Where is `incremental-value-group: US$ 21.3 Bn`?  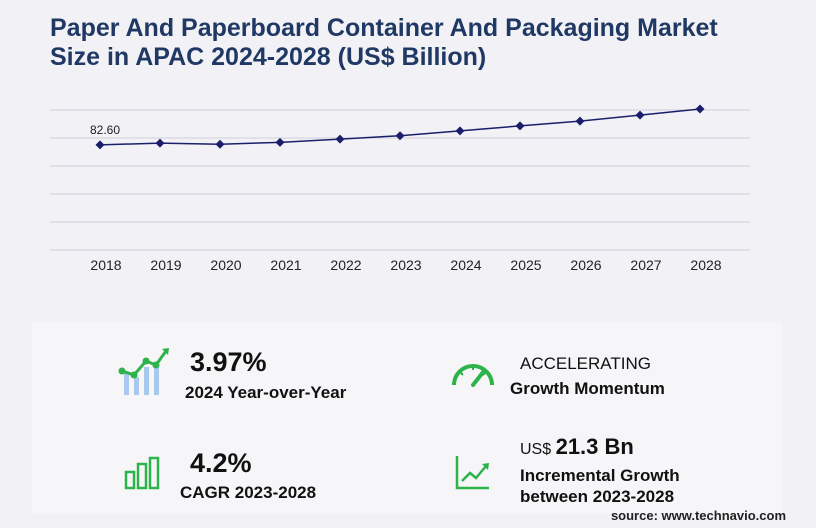 incremental-value-group: US$ 21.3 Bn is located at coordinates (577, 447).